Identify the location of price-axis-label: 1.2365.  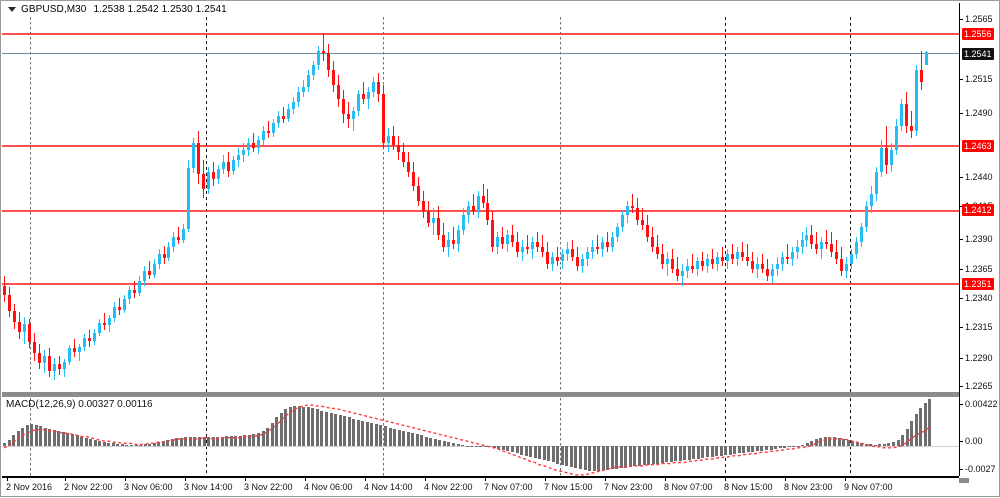
(979, 269).